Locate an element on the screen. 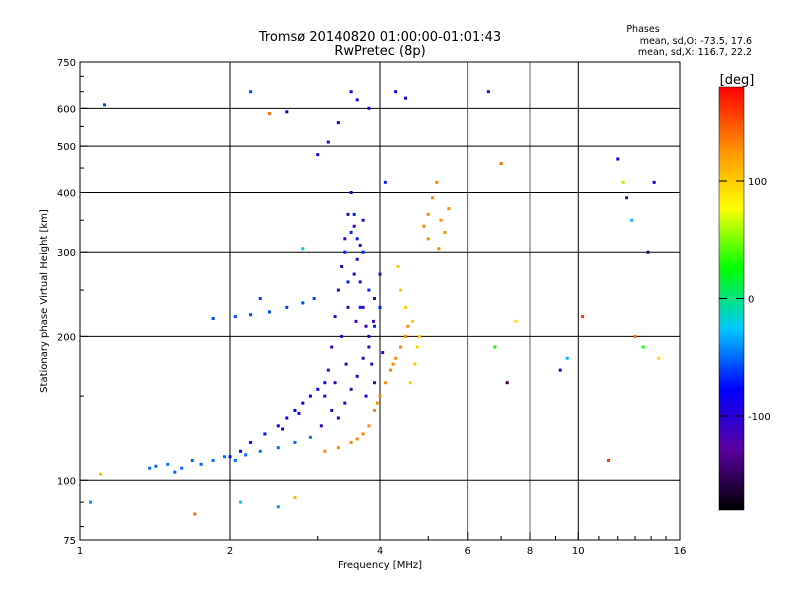 The height and width of the screenshot is (604, 800). x-tick-label-4: 4 is located at coordinates (380, 551).